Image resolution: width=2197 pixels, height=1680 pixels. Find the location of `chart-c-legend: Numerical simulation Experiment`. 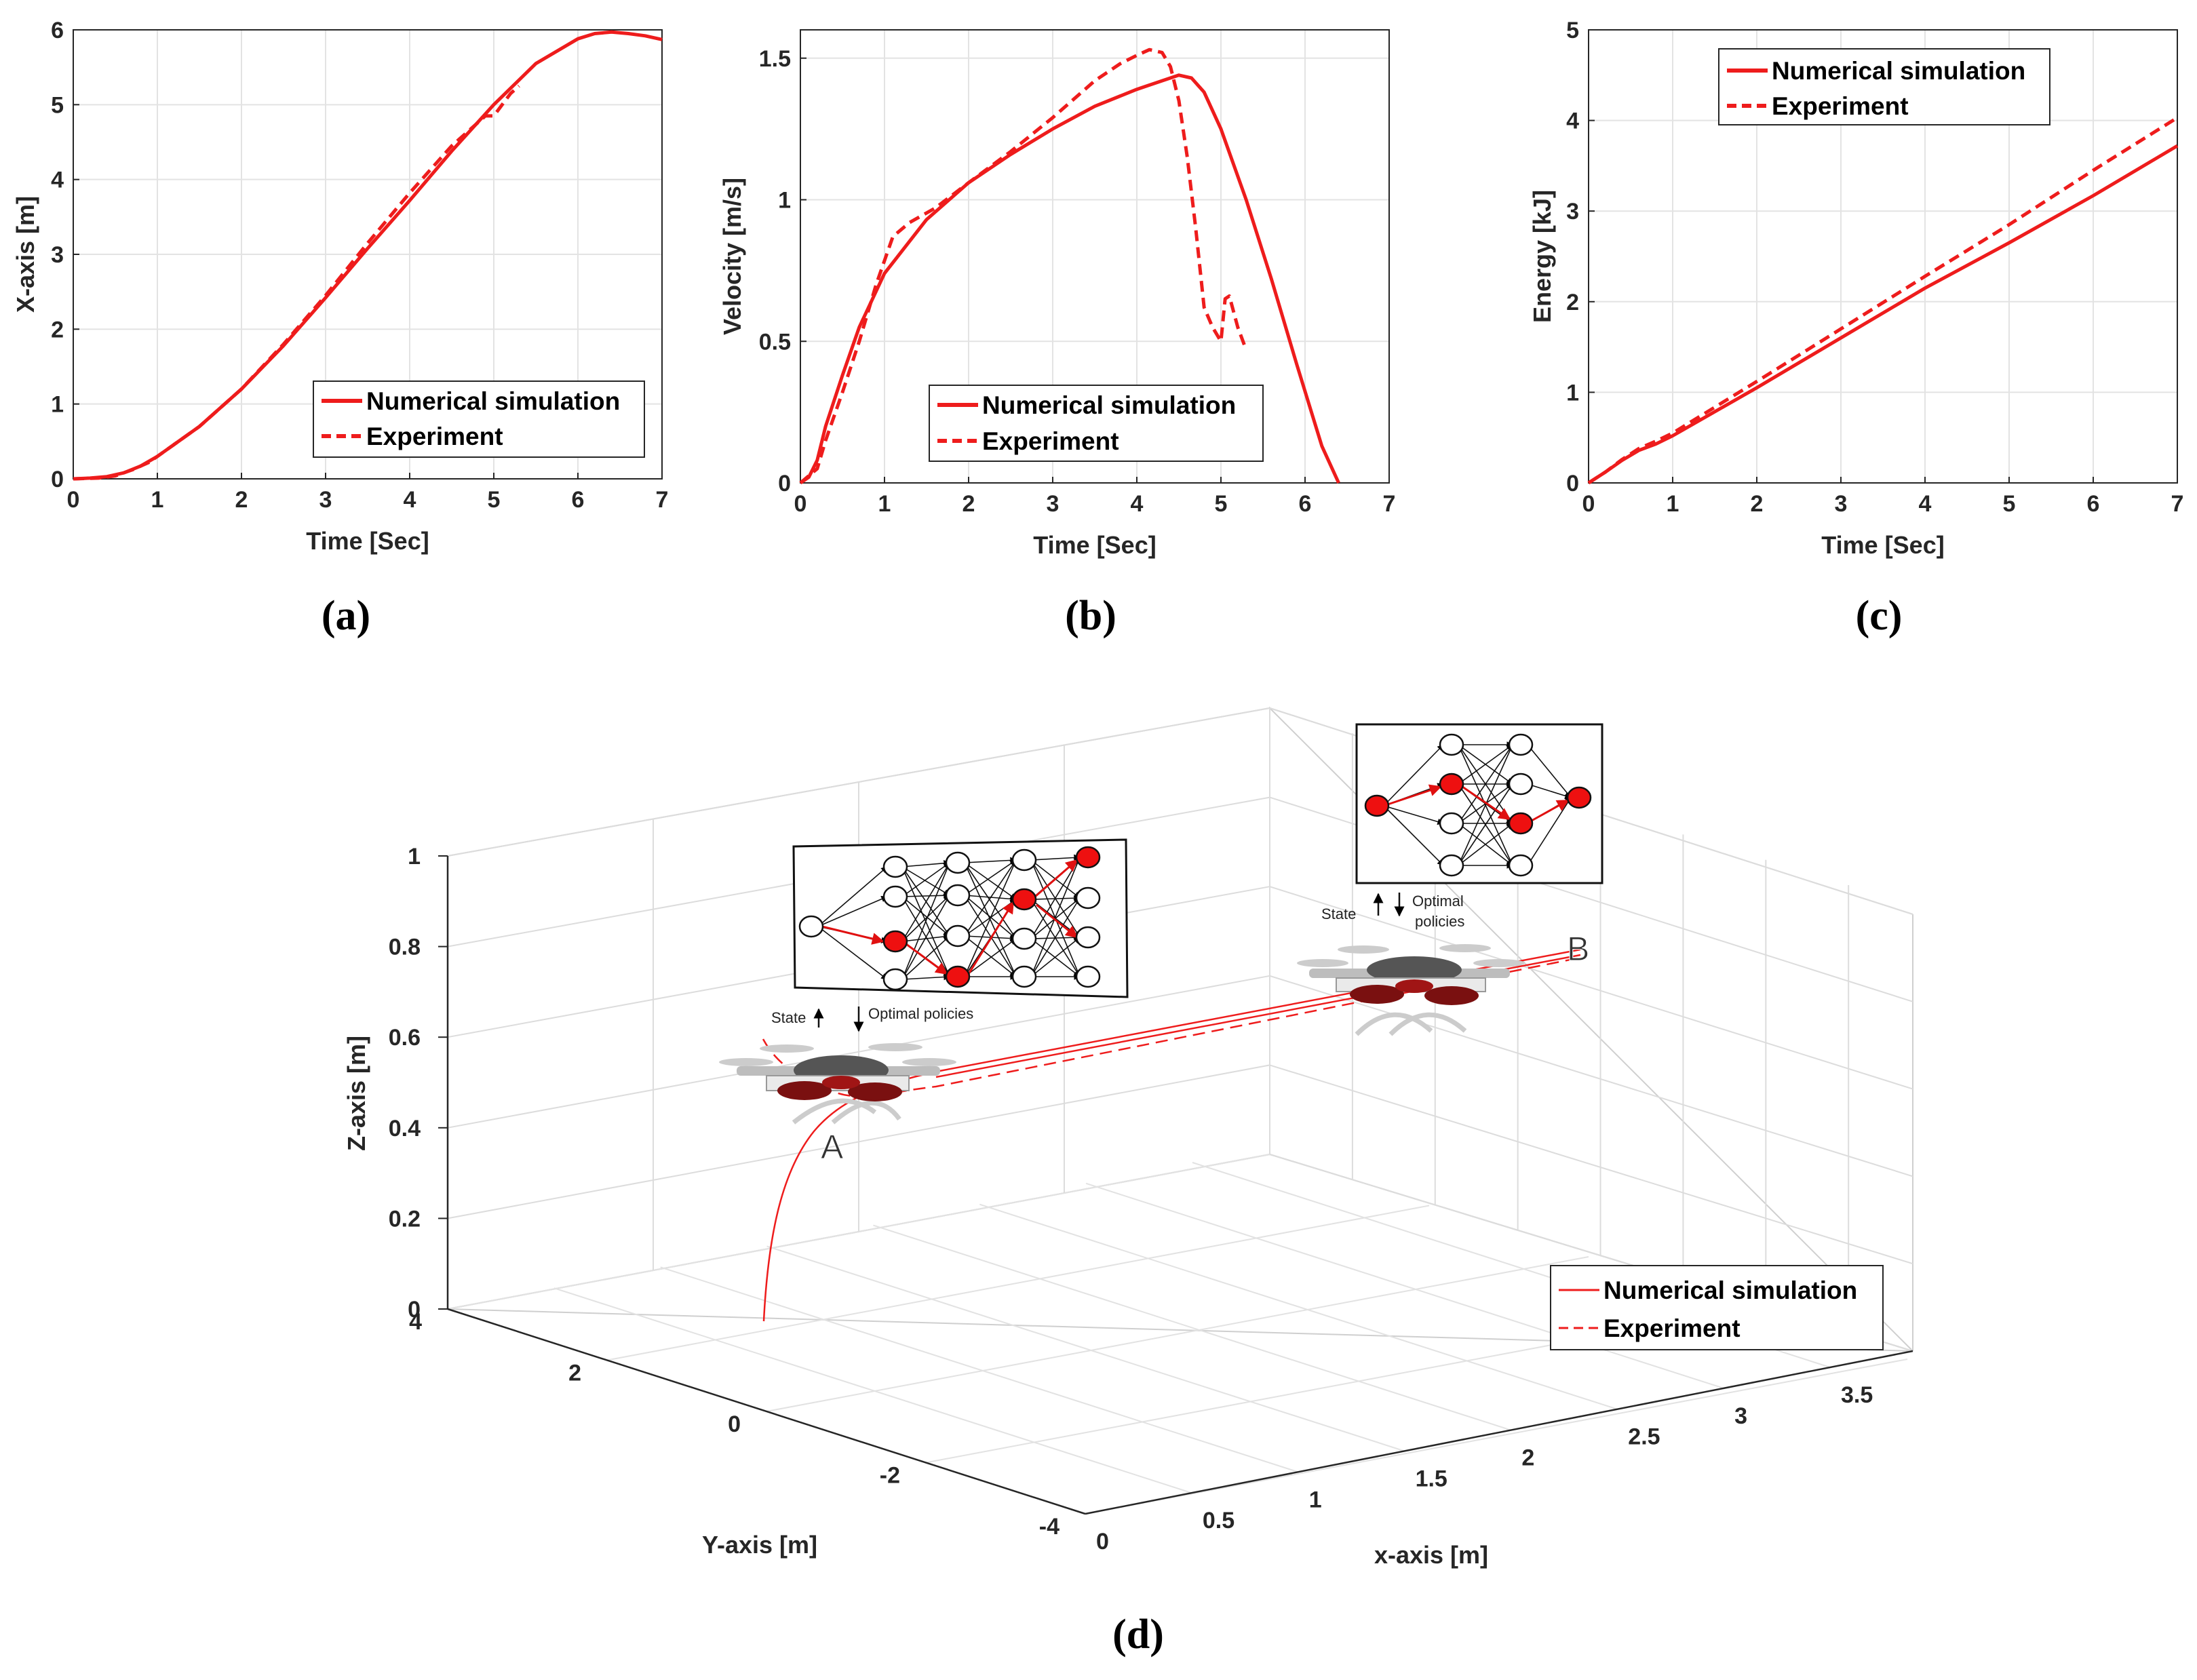

chart-c-legend: Numerical simulation Experiment is located at coordinates (1884, 86).